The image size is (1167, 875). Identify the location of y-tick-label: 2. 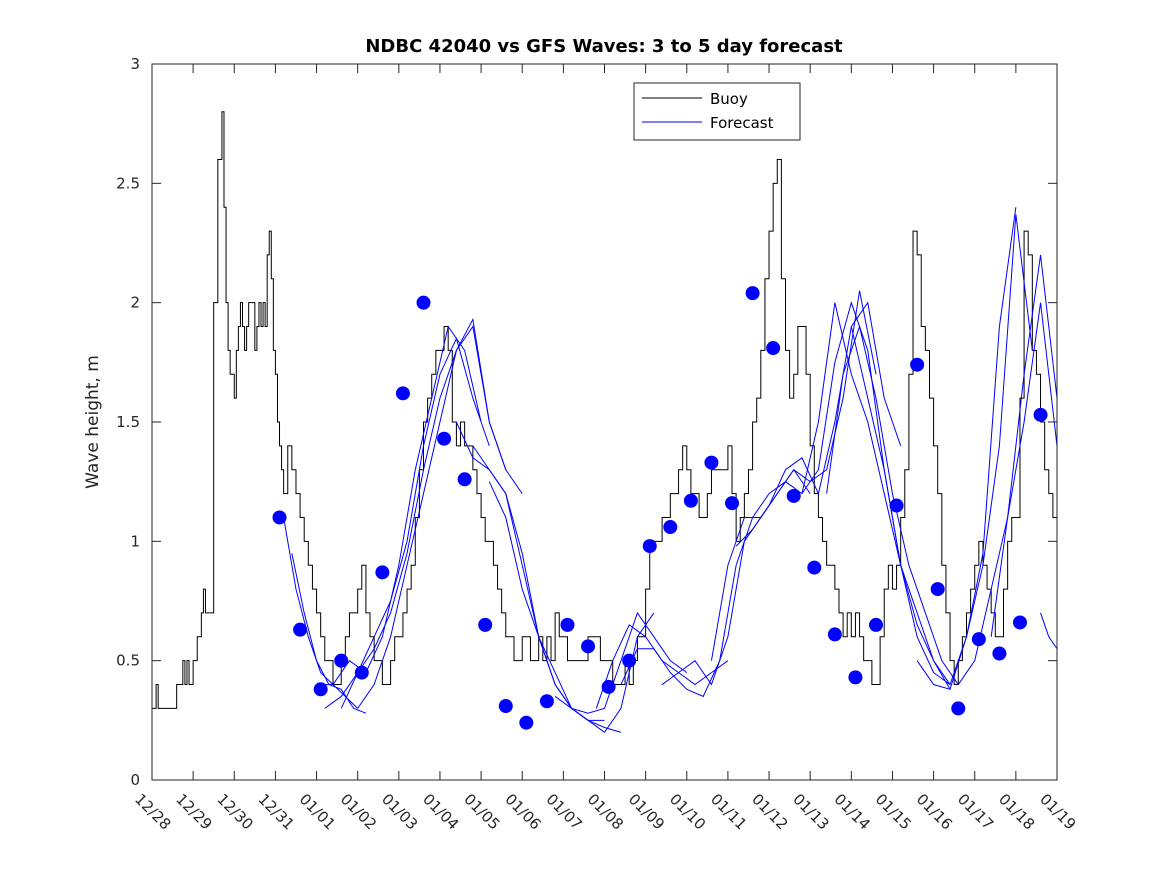
(135, 303).